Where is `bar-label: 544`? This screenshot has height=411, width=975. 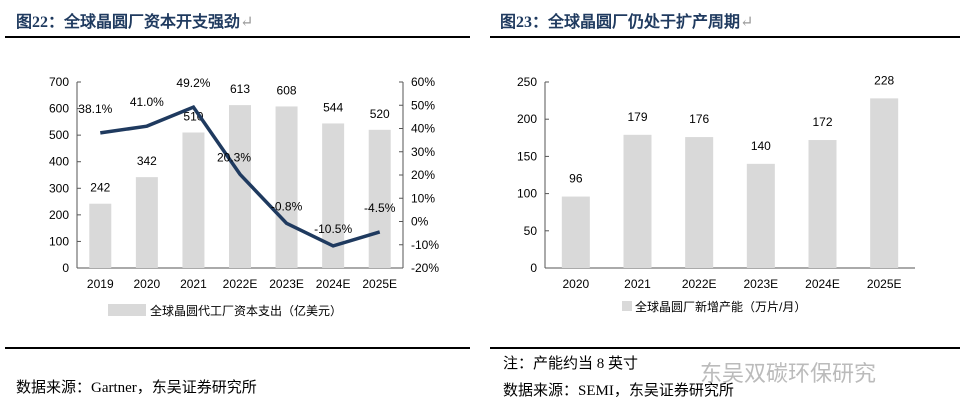
bar-label: 544 is located at coordinates (333, 107).